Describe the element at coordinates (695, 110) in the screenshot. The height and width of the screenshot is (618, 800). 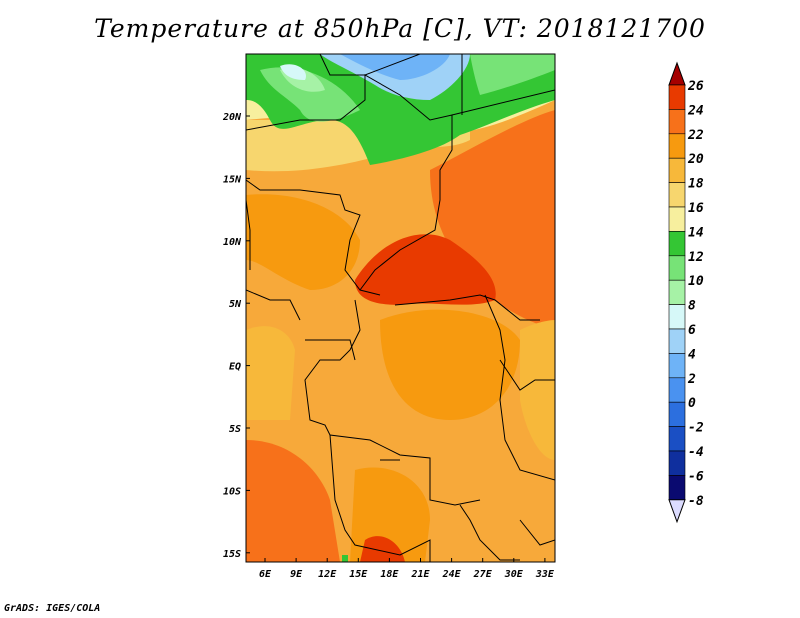
I see `colorbar-label: 24` at that location.